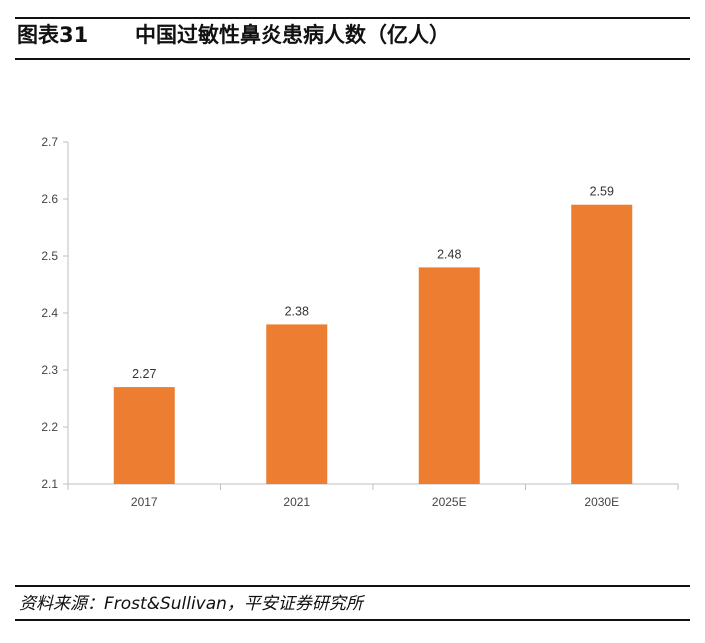 This screenshot has height=643, width=705. Describe the element at coordinates (602, 344) in the screenshot. I see `bar-2030E` at that location.